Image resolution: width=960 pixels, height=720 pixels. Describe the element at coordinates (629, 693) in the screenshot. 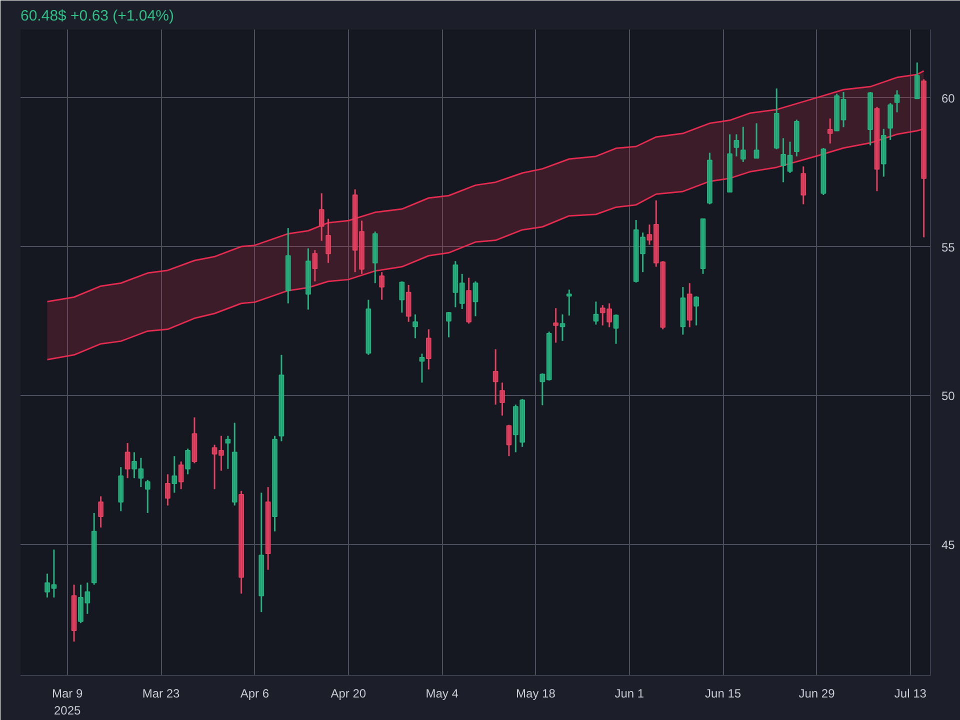

I see `x-tick-label: Jun 1` at that location.